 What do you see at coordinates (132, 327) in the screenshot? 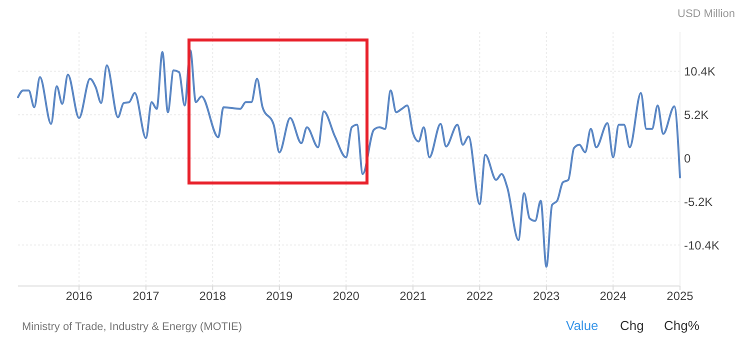
I see `text: Ministry of Trade, Industry & Energy (MOTIE)` at bounding box center [132, 327].